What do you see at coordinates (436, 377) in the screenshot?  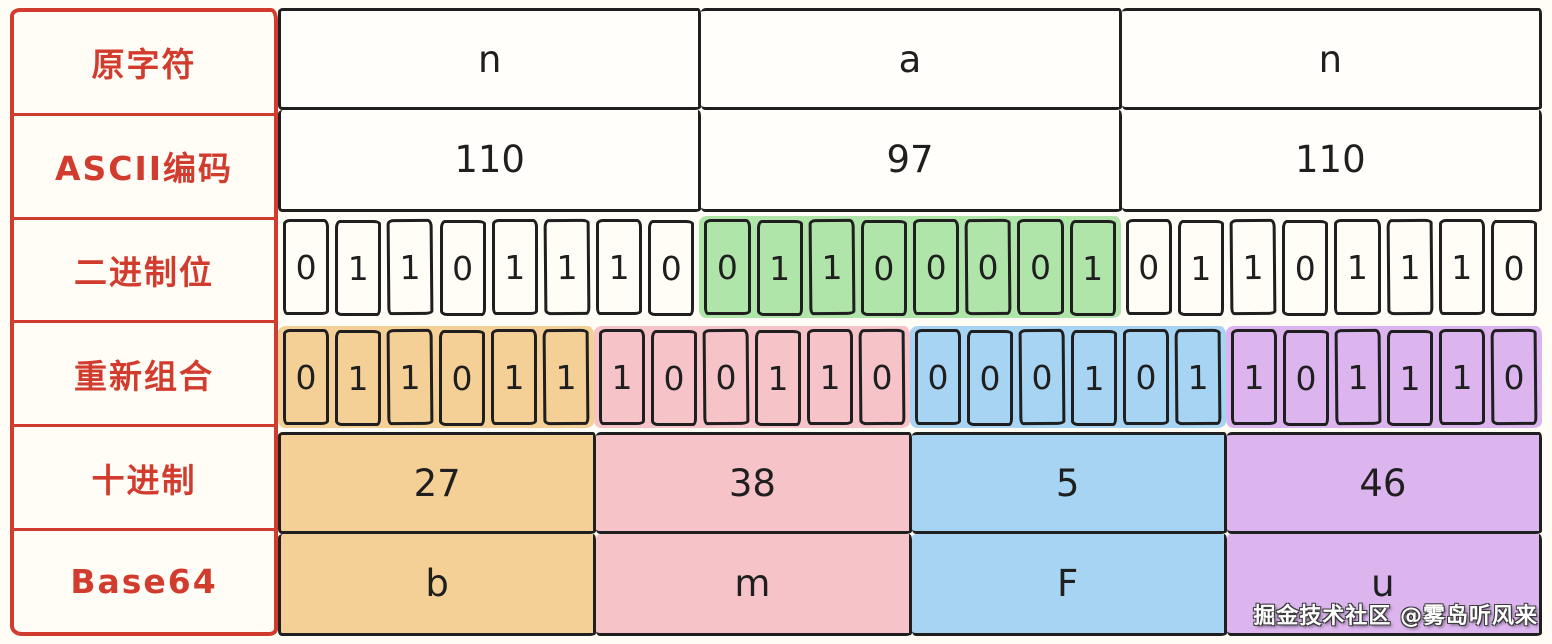 I see `regroup-group-1: 0 1 1 0 1 1` at bounding box center [436, 377].